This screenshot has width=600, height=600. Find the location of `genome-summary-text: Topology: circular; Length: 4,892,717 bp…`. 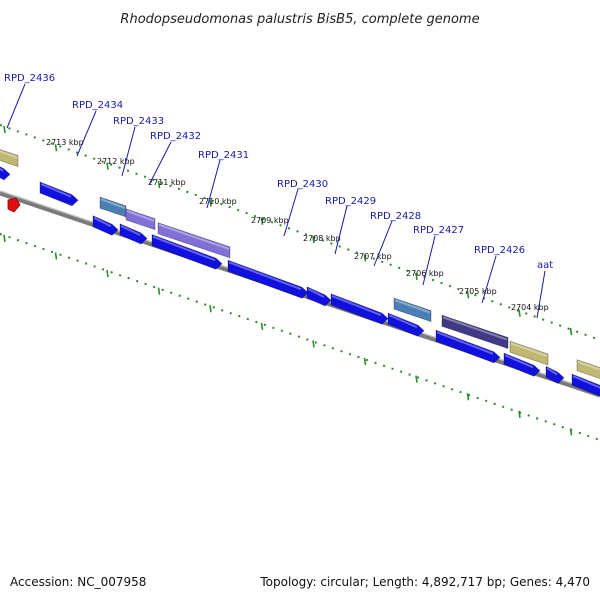

genome-summary-text: Topology: circular; Length: 4,892,717 bp… is located at coordinates (424, 582).